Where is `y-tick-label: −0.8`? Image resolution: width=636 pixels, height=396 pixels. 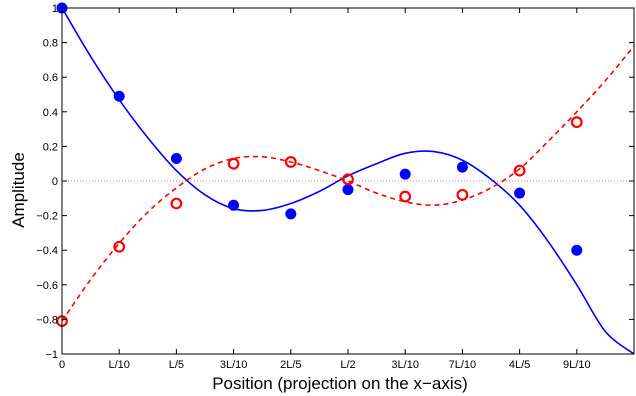
y-tick-label: −0.8 is located at coordinates (47, 320).